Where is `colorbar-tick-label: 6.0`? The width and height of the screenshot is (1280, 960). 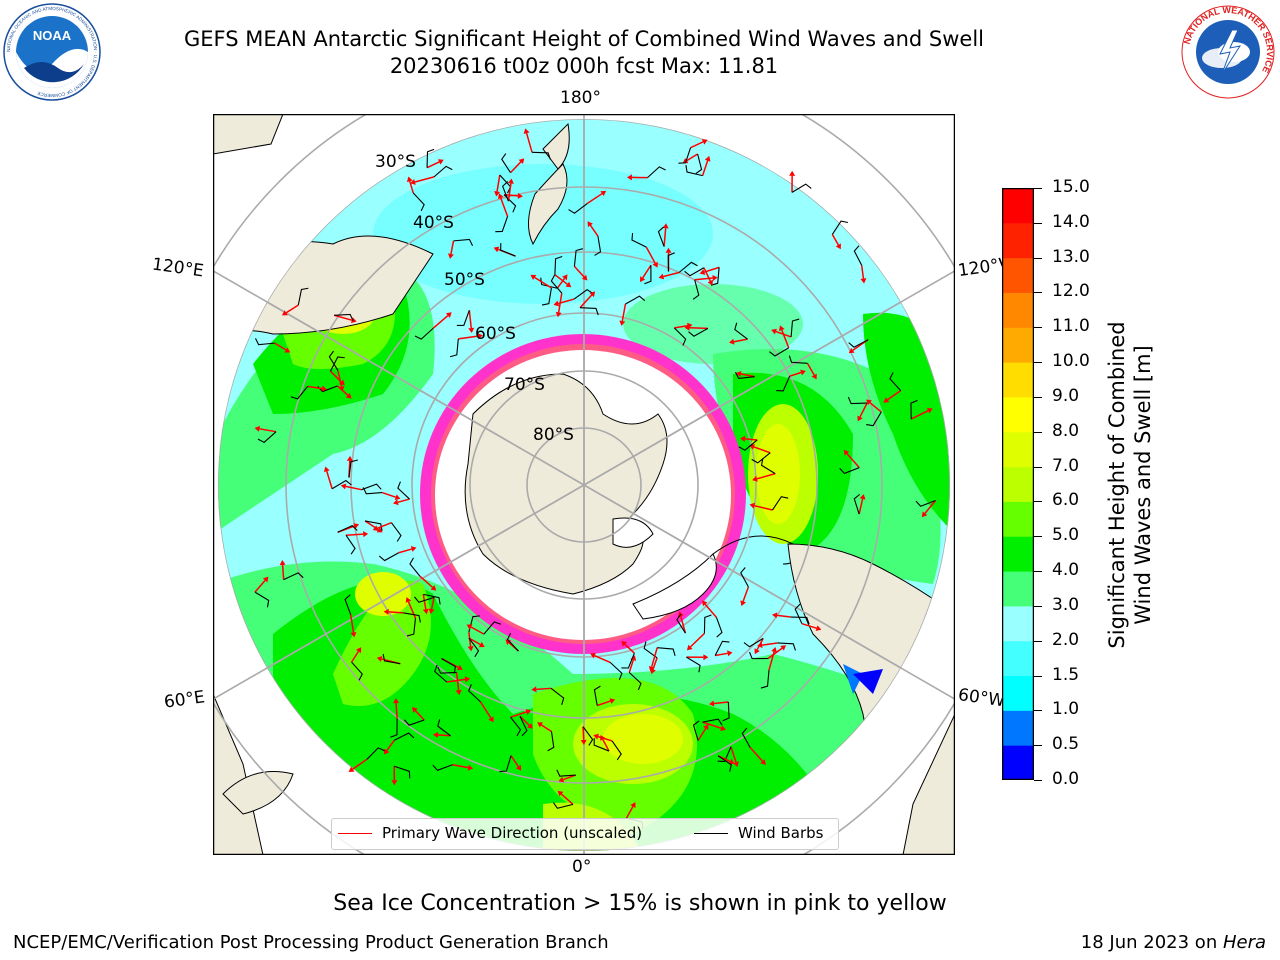 colorbar-tick-label: 6.0 is located at coordinates (1066, 500).